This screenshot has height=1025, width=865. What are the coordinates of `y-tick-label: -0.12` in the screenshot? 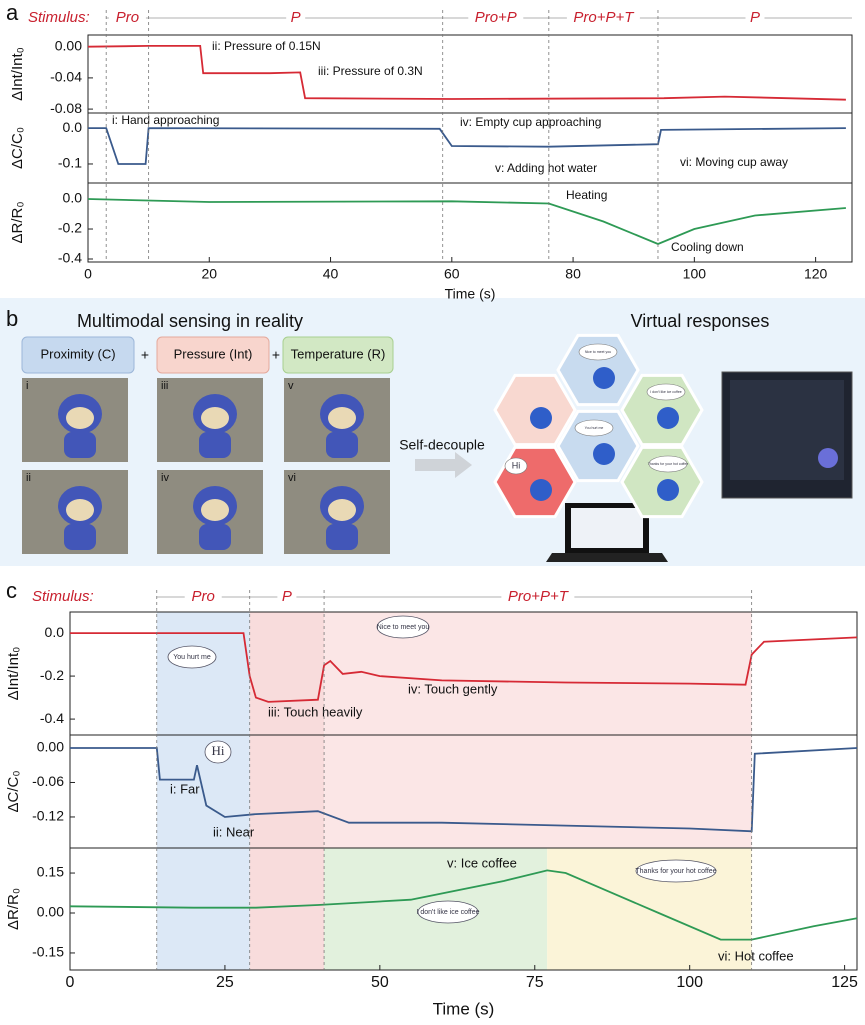 It's located at (48, 816).